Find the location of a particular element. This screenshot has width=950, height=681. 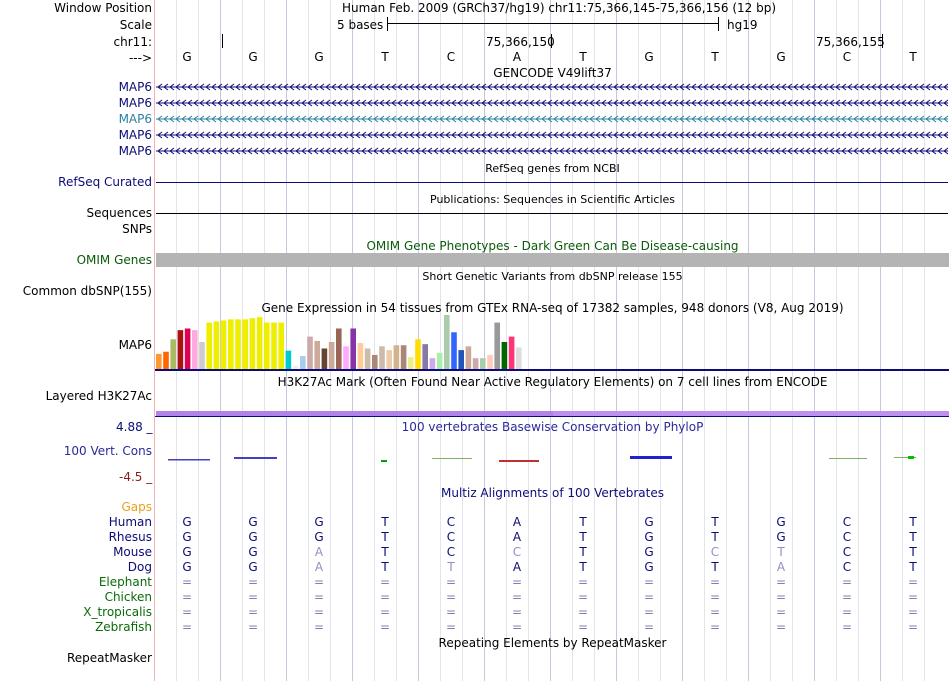

species-label: Dog is located at coordinates (139, 567).